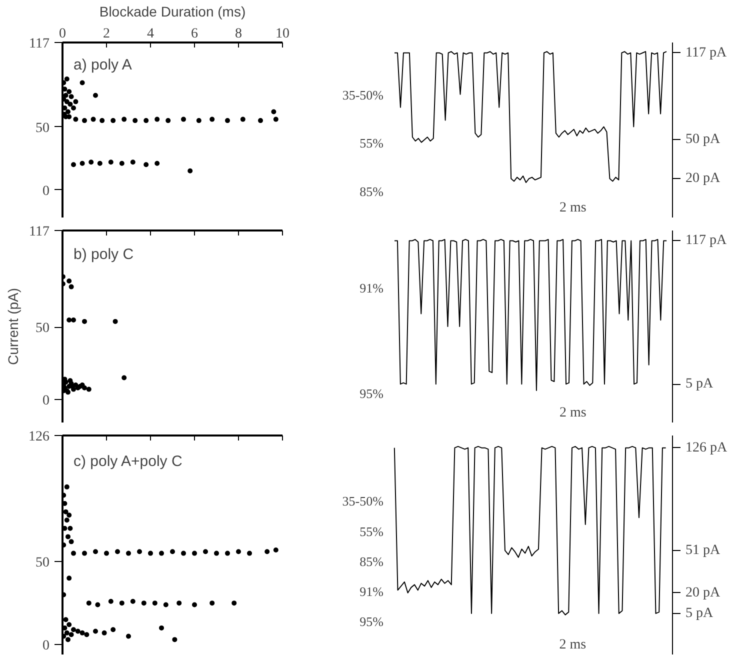 This screenshot has height=664, width=745. Describe the element at coordinates (62, 34) in the screenshot. I see `x-tick-label: 0` at that location.